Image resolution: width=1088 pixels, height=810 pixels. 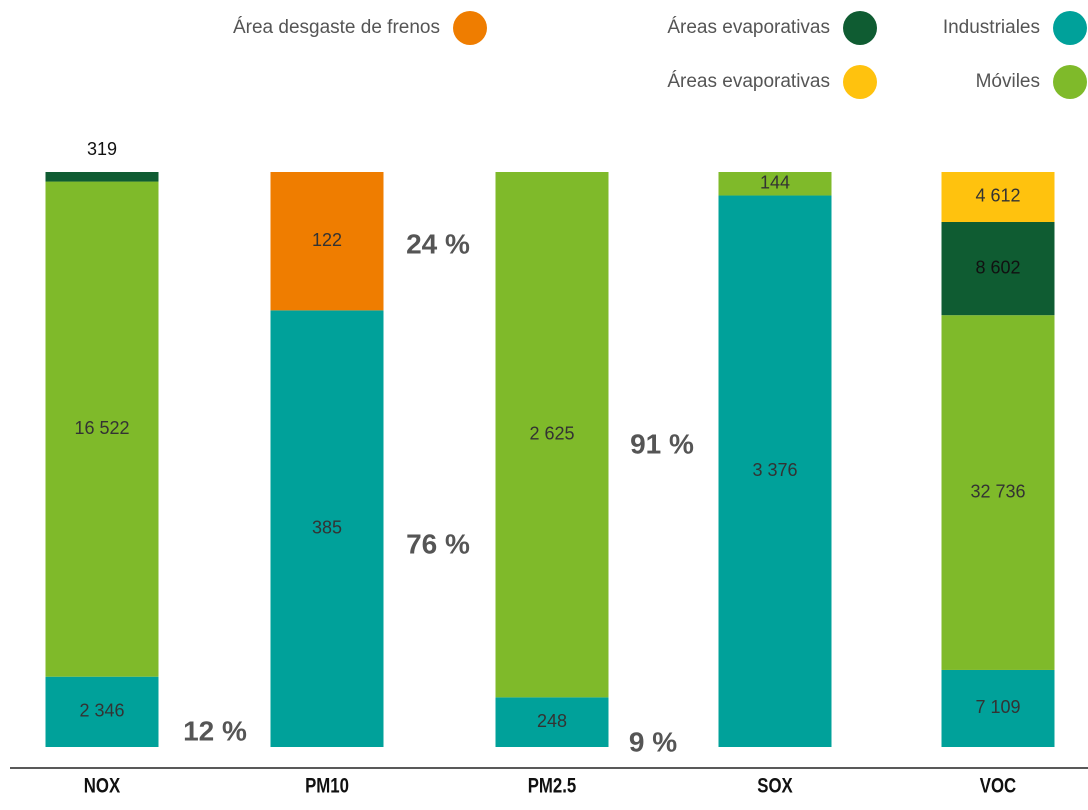 What do you see at coordinates (775, 786) in the screenshot?
I see `x-tick-label: SOX` at bounding box center [775, 786].